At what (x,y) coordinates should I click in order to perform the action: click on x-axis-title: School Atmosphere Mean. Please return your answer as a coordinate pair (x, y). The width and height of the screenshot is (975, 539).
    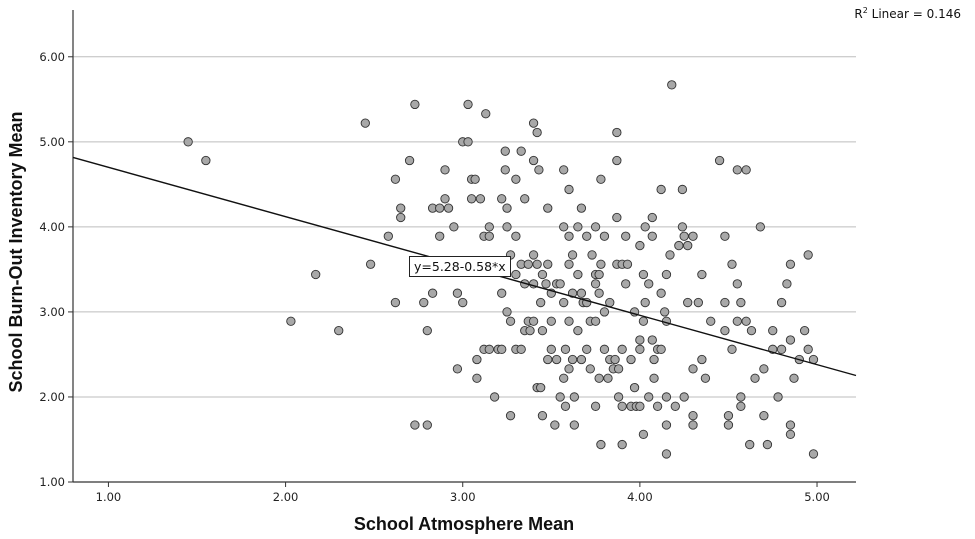
    Looking at the image, I should click on (464, 524).